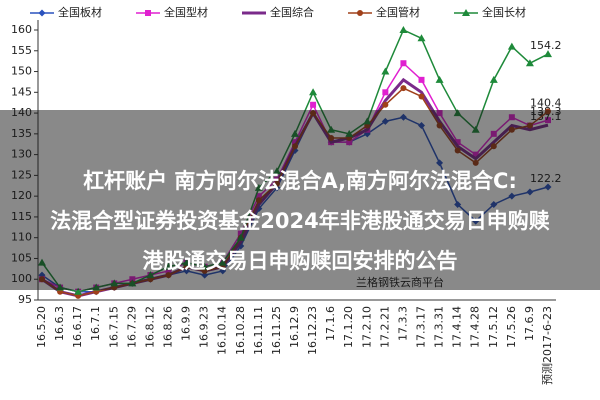  Describe the element at coordinates (41, 327) in the screenshot. I see `x-tick-label: 16.5.20` at that location.